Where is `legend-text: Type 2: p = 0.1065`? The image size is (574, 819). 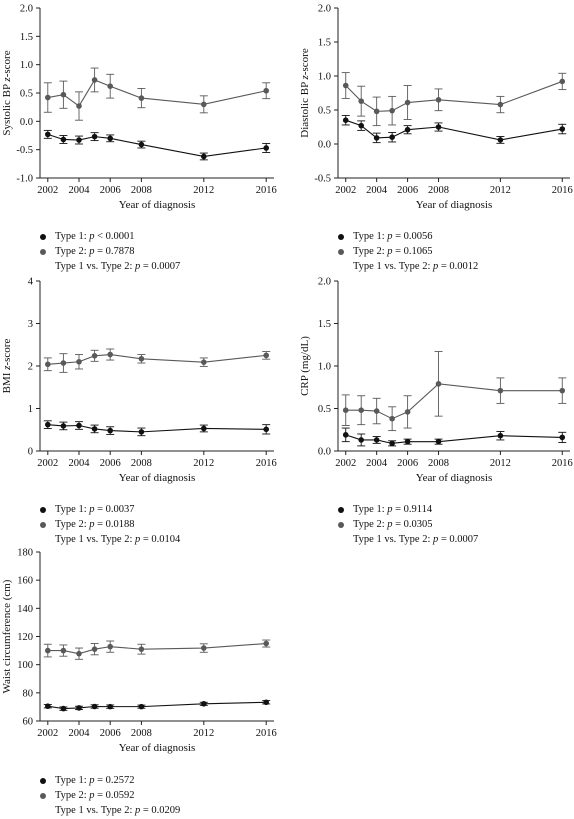
legend-text: Type 2: p = 0.1065 is located at coordinates (393, 251).